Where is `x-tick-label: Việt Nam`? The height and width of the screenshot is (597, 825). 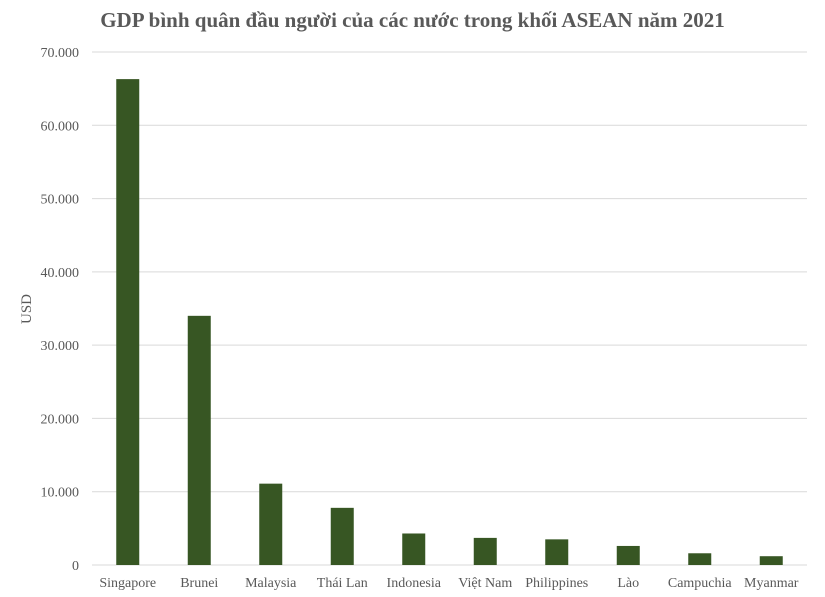
x-tick-label: Việt Nam is located at coordinates (485, 583).